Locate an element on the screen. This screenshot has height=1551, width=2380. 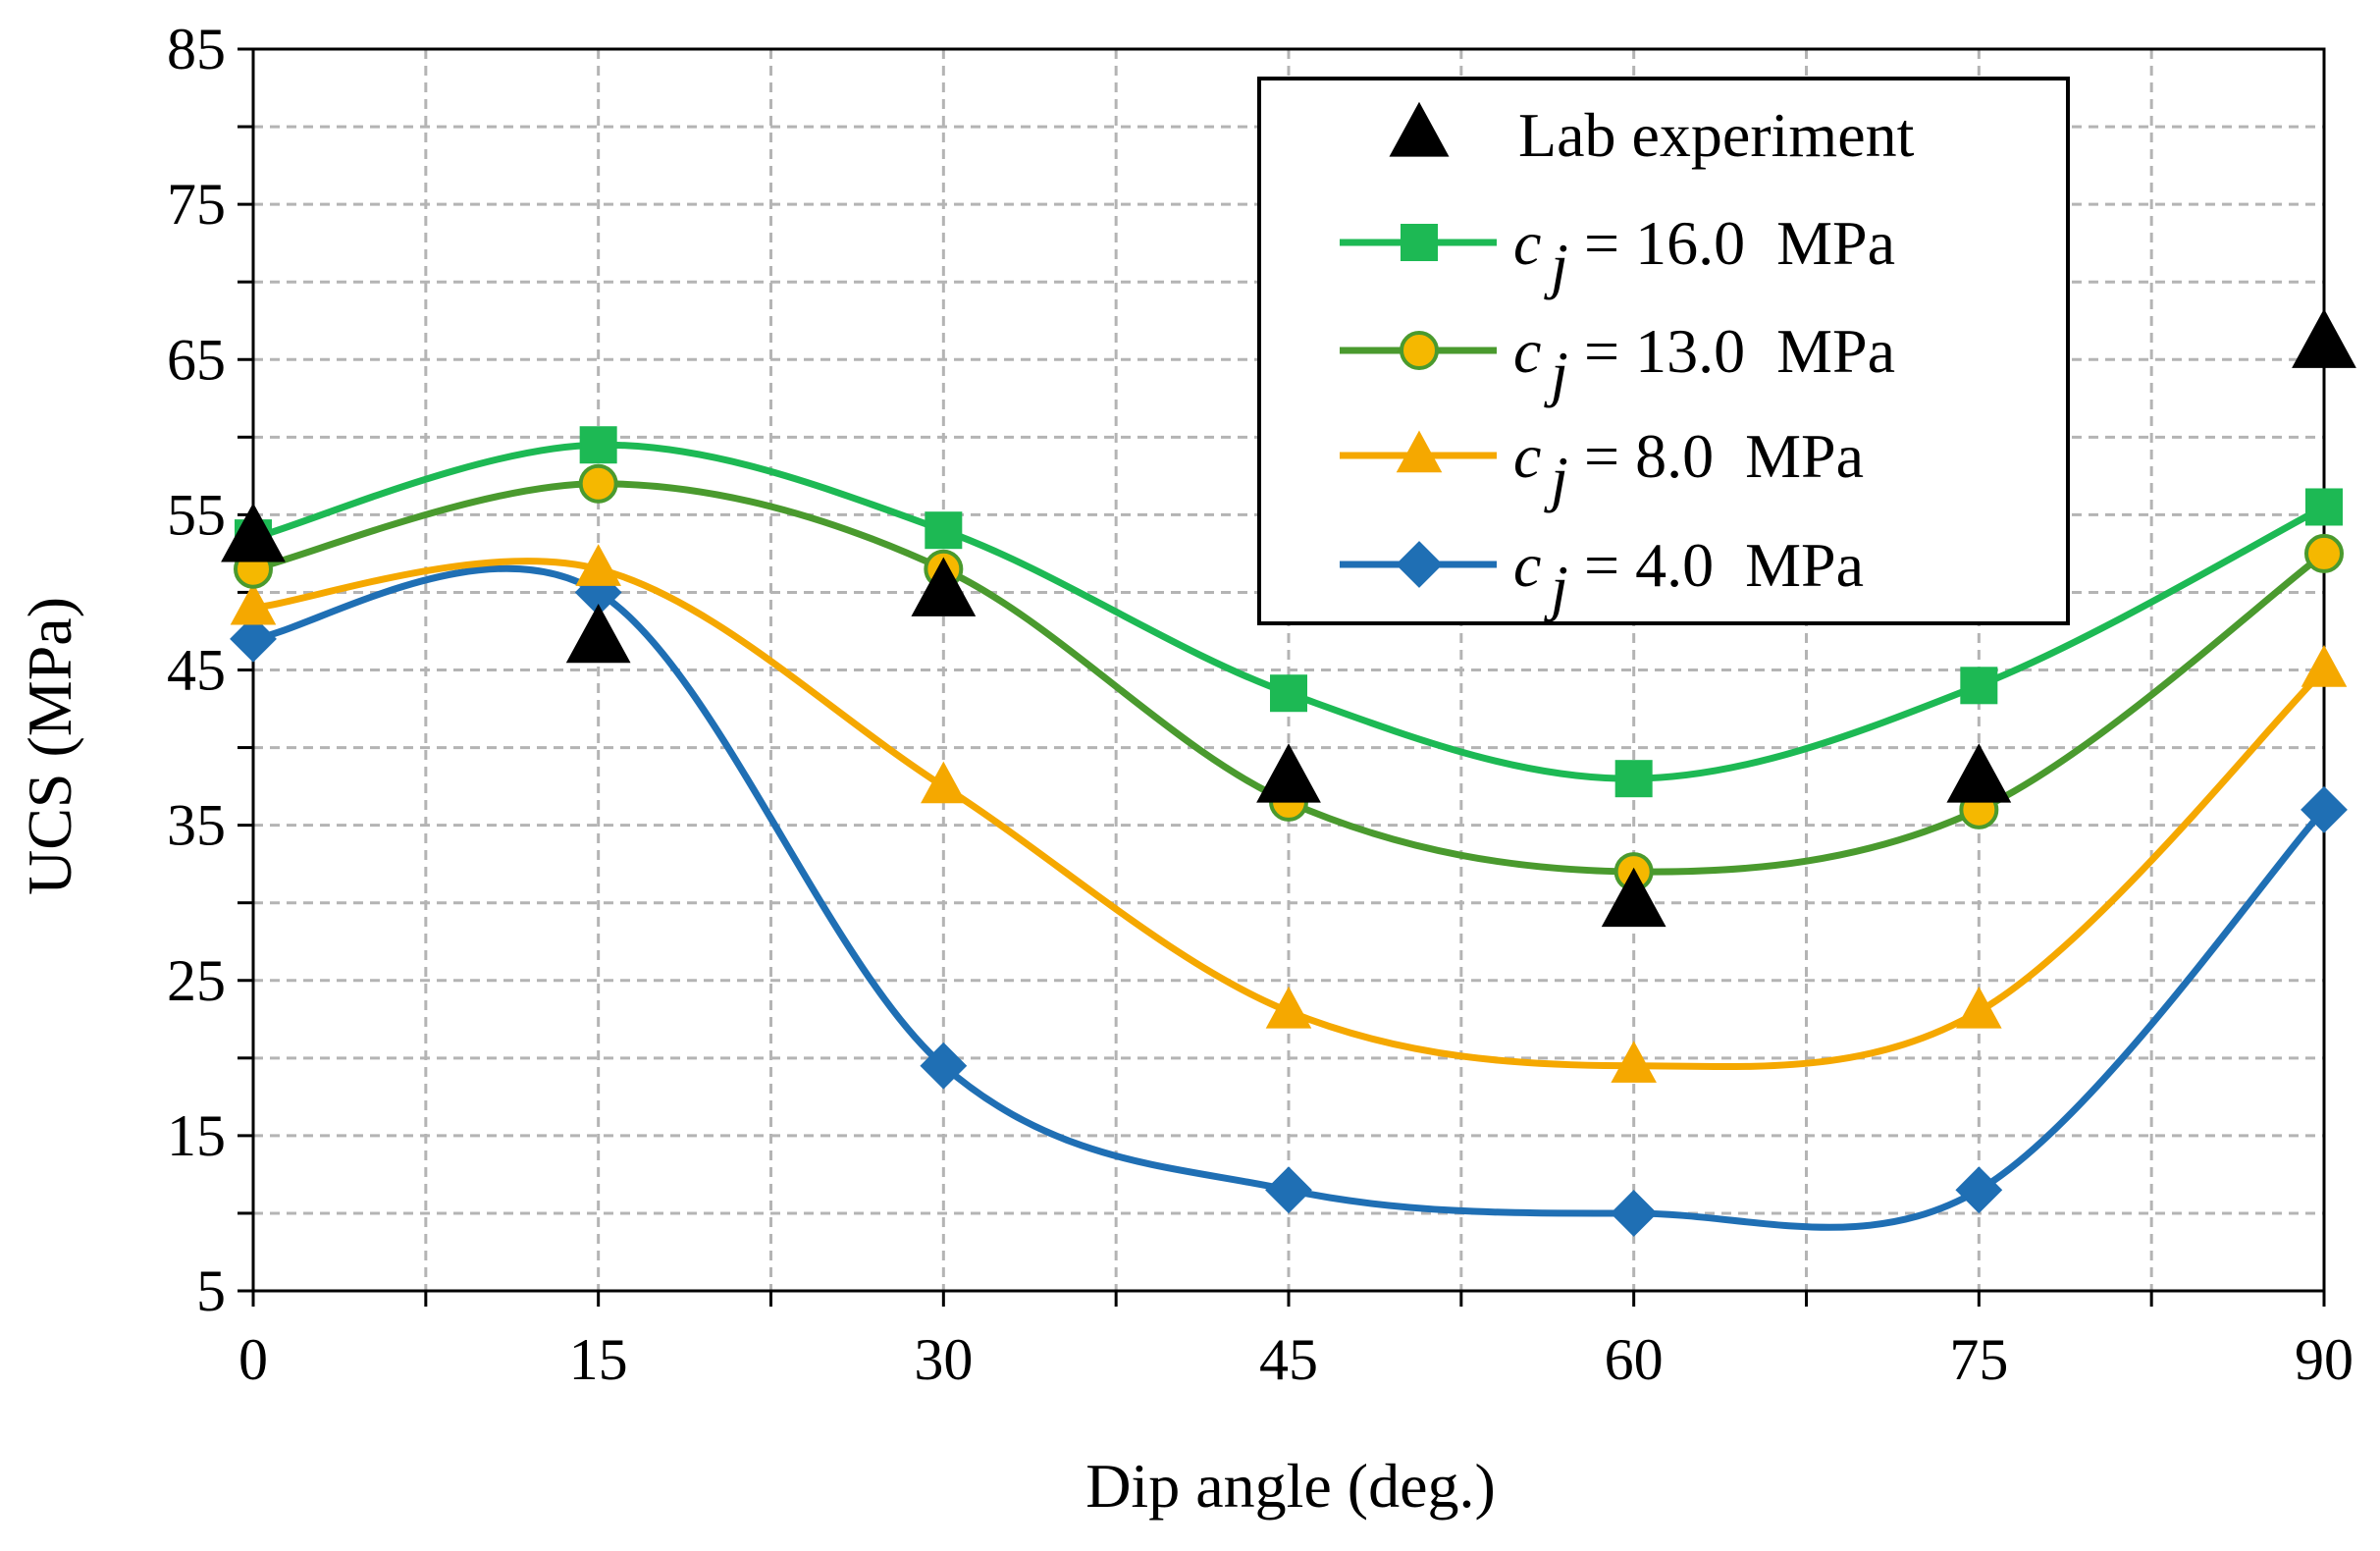
legend-item-4: c j = 4.0 MPa is located at coordinates (1602, 576).